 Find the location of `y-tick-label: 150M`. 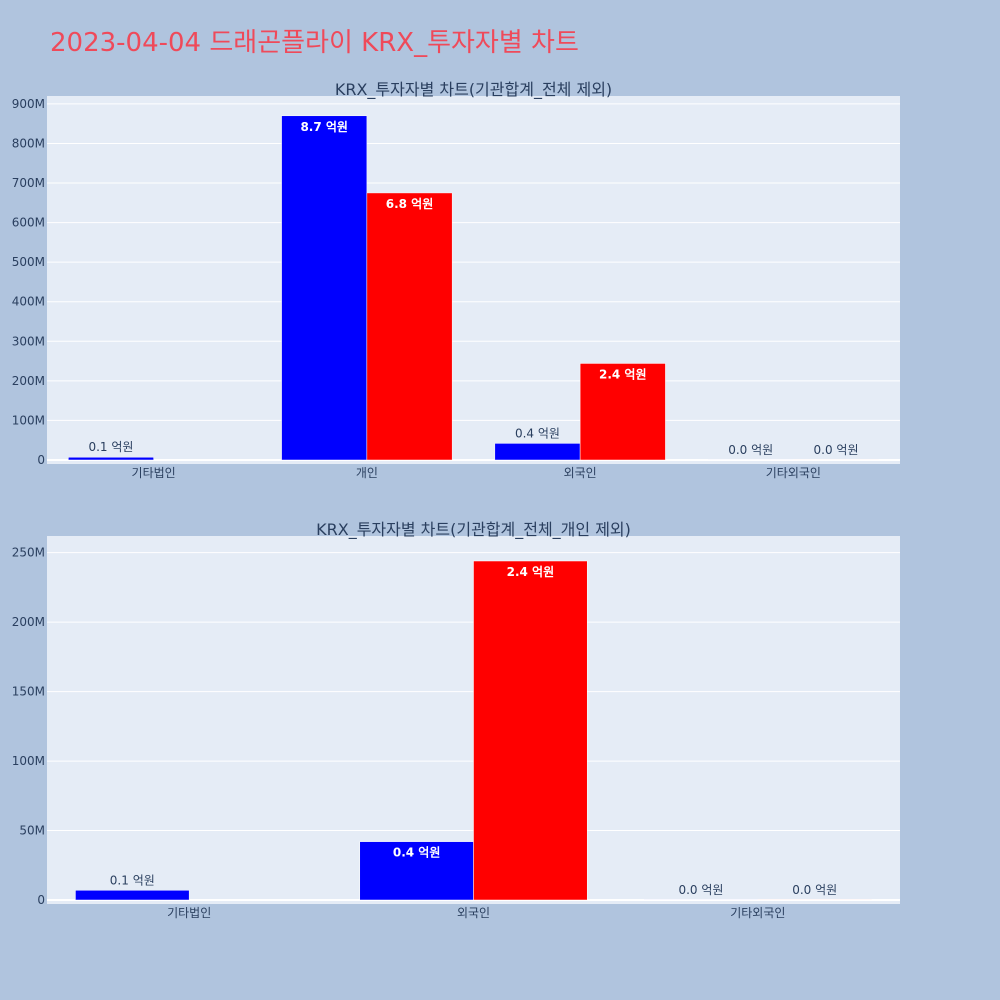

y-tick-label: 150M is located at coordinates (28, 692).